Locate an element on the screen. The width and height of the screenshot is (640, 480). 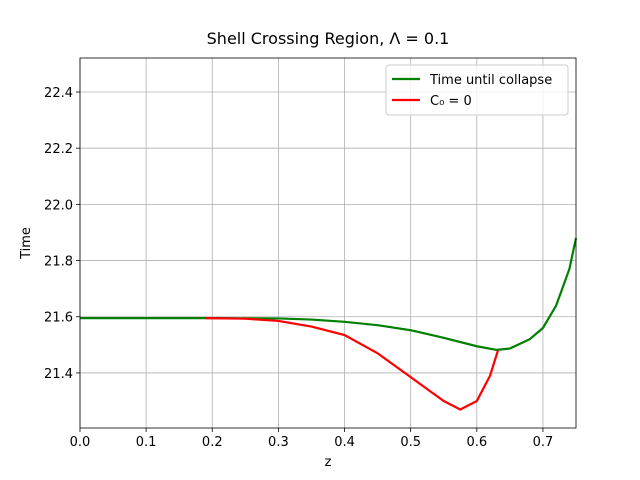
legend-label: Time until collapse is located at coordinates (490, 80).